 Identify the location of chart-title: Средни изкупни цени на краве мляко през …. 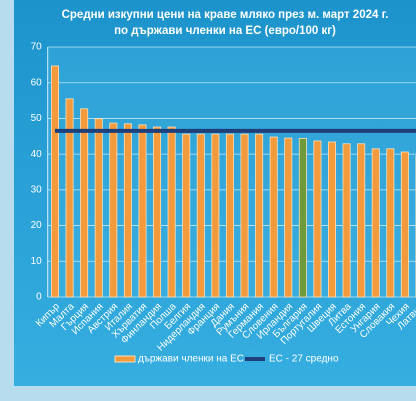
(225, 15).